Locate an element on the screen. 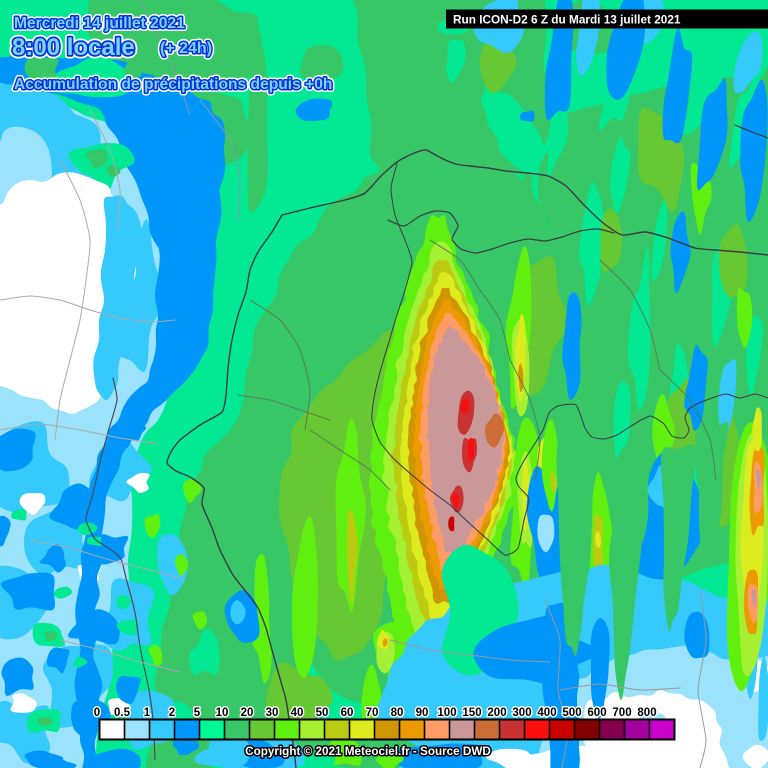 The width and height of the screenshot is (768, 768). svg-text: 50 is located at coordinates (322, 713).